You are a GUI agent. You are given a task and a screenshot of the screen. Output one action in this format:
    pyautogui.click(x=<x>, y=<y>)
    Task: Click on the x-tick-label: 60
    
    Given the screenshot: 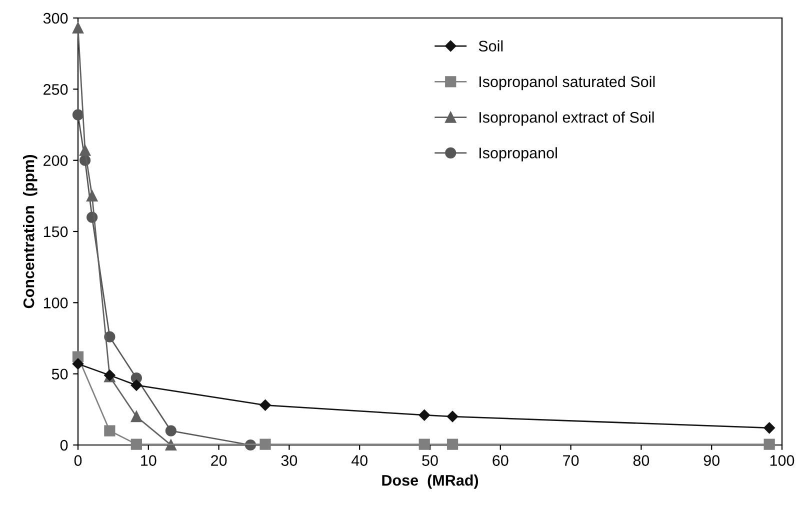 What is the action you would take?
    pyautogui.click(x=500, y=460)
    